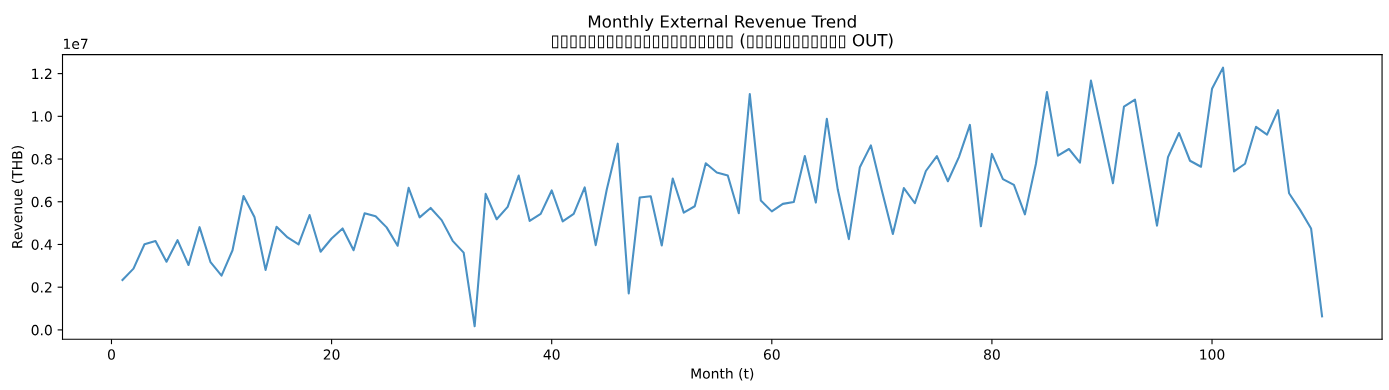 The height and width of the screenshot is (390, 1389). What do you see at coordinates (41, 244) in the screenshot?
I see `y-tick-label: 0.4` at bounding box center [41, 244].